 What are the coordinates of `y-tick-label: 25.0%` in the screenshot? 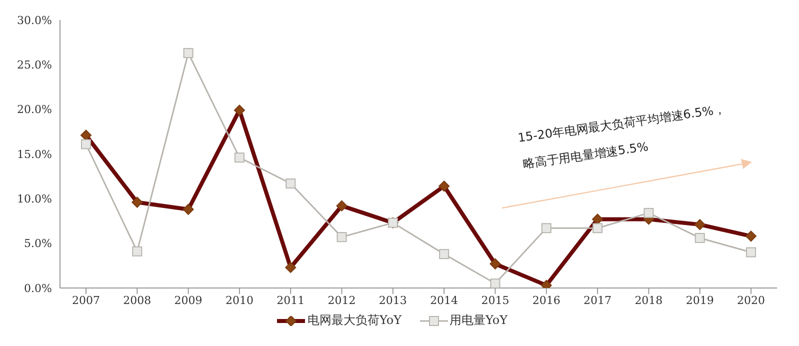 It's located at (34, 65).